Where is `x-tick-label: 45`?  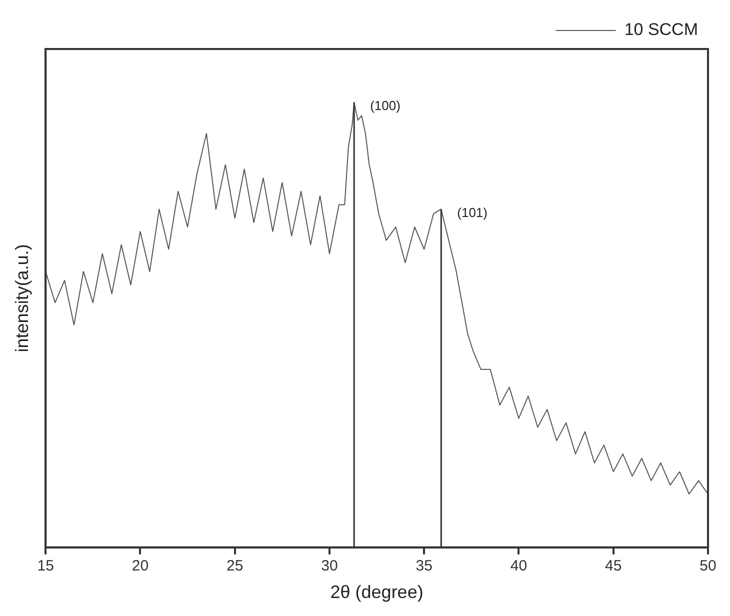
x-tick-label: 45 is located at coordinates (613, 566).